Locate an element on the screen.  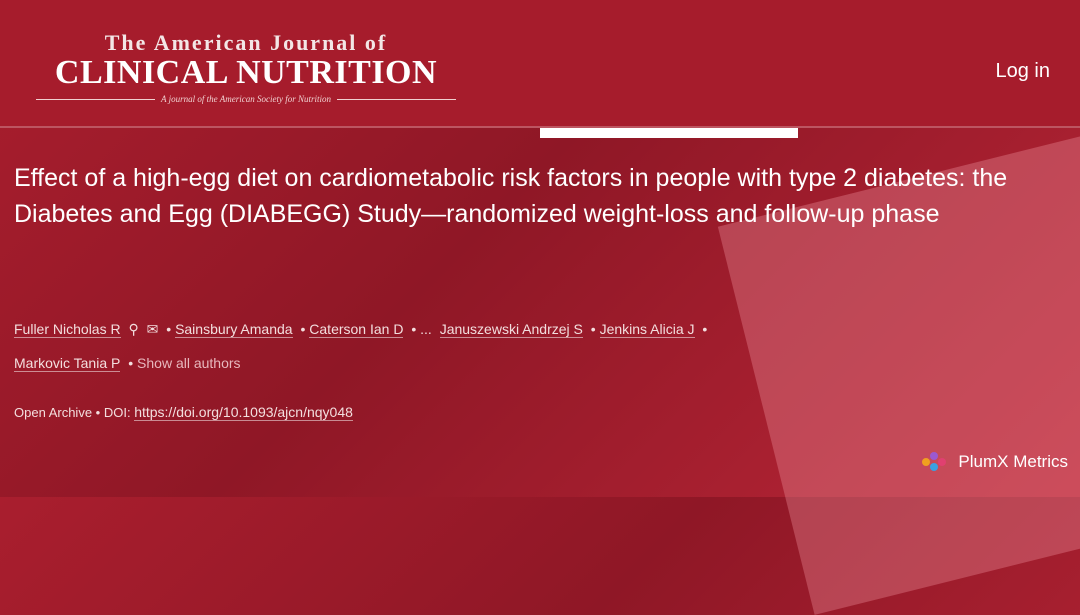
author-link: Jenkins Alicia J is located at coordinates (647, 329).